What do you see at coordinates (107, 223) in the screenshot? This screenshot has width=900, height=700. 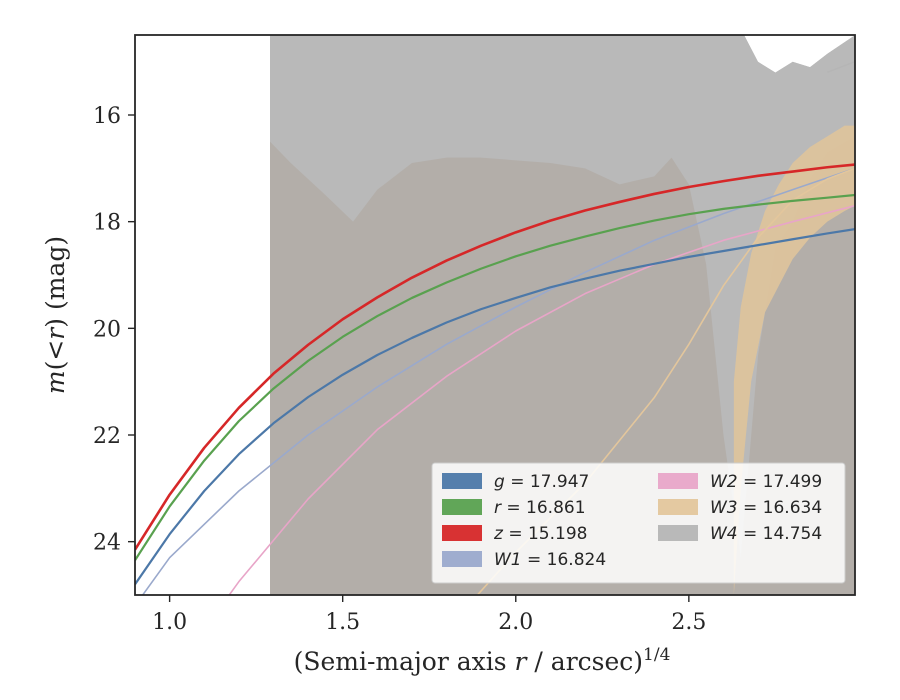 I see `y-tick-label: 18` at bounding box center [107, 223].